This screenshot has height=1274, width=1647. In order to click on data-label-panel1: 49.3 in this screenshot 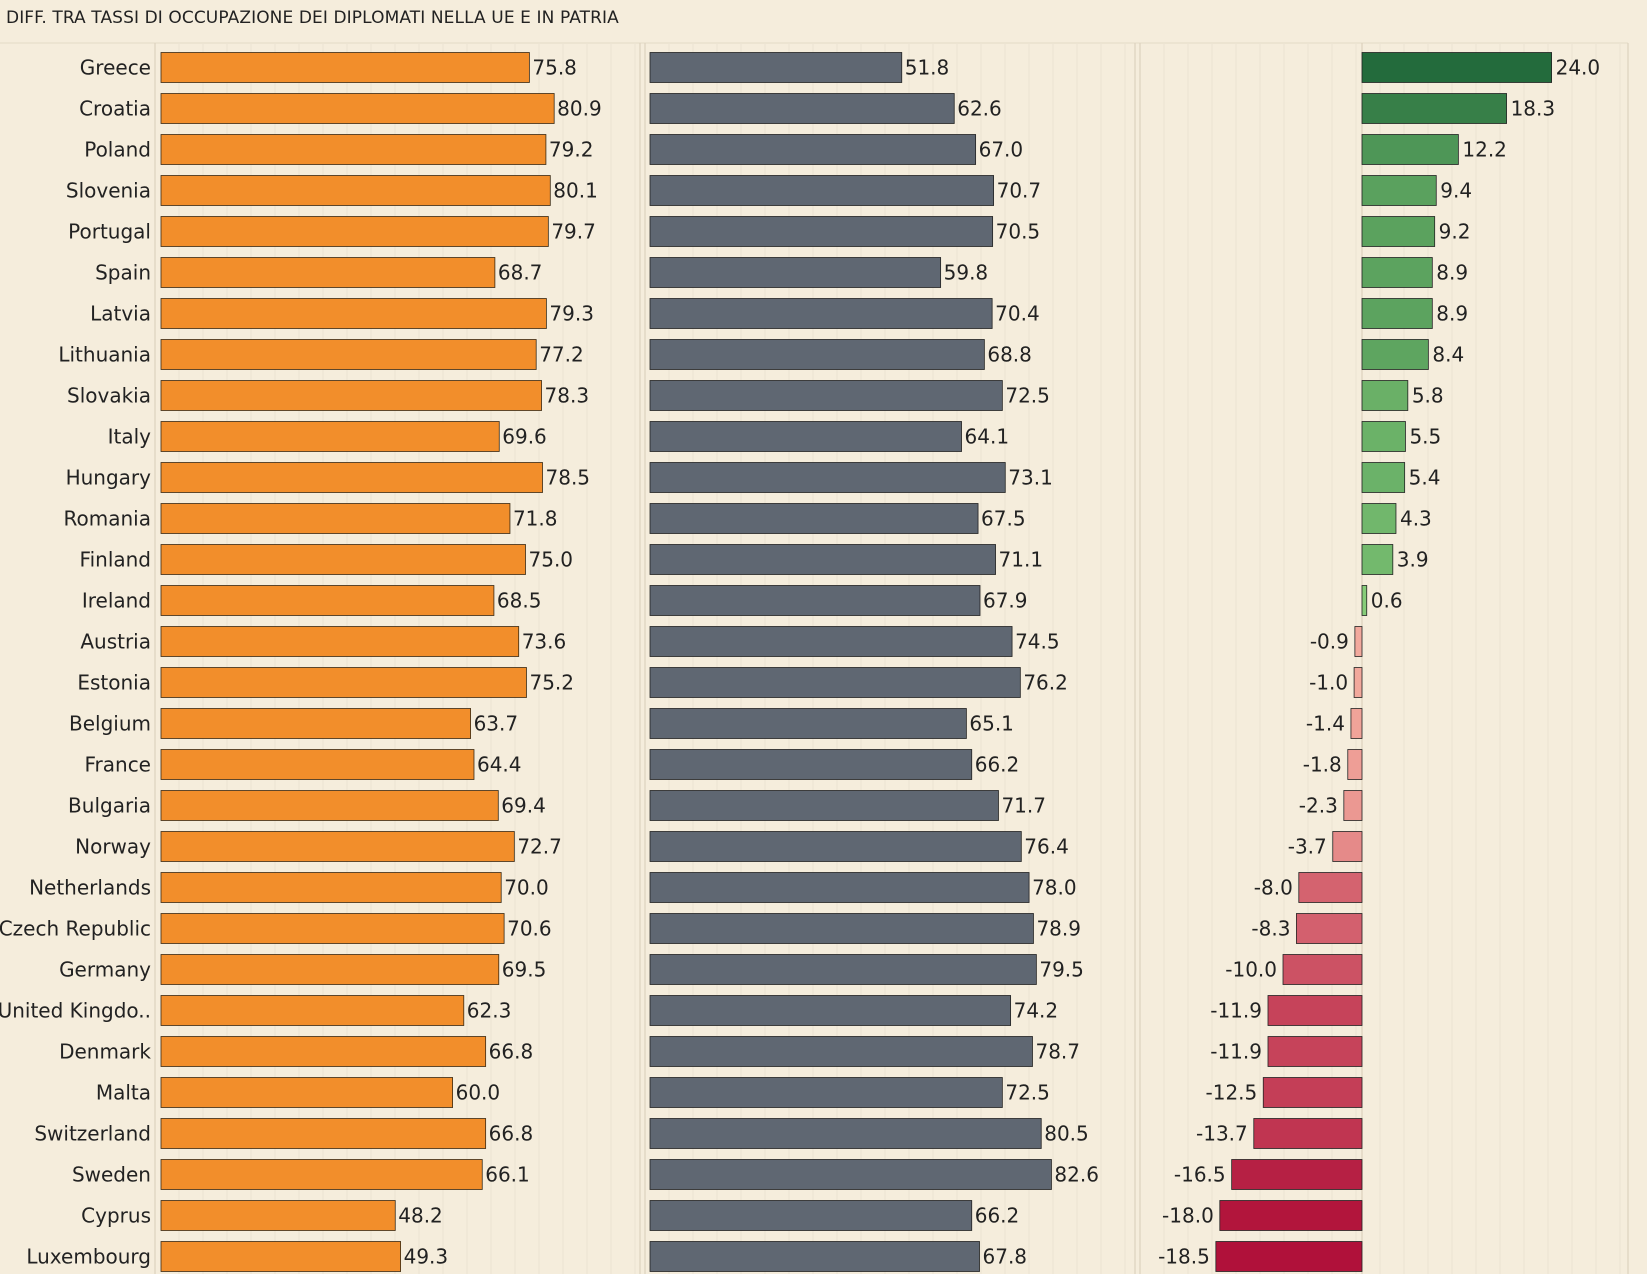, I will do `click(426, 1257)`.